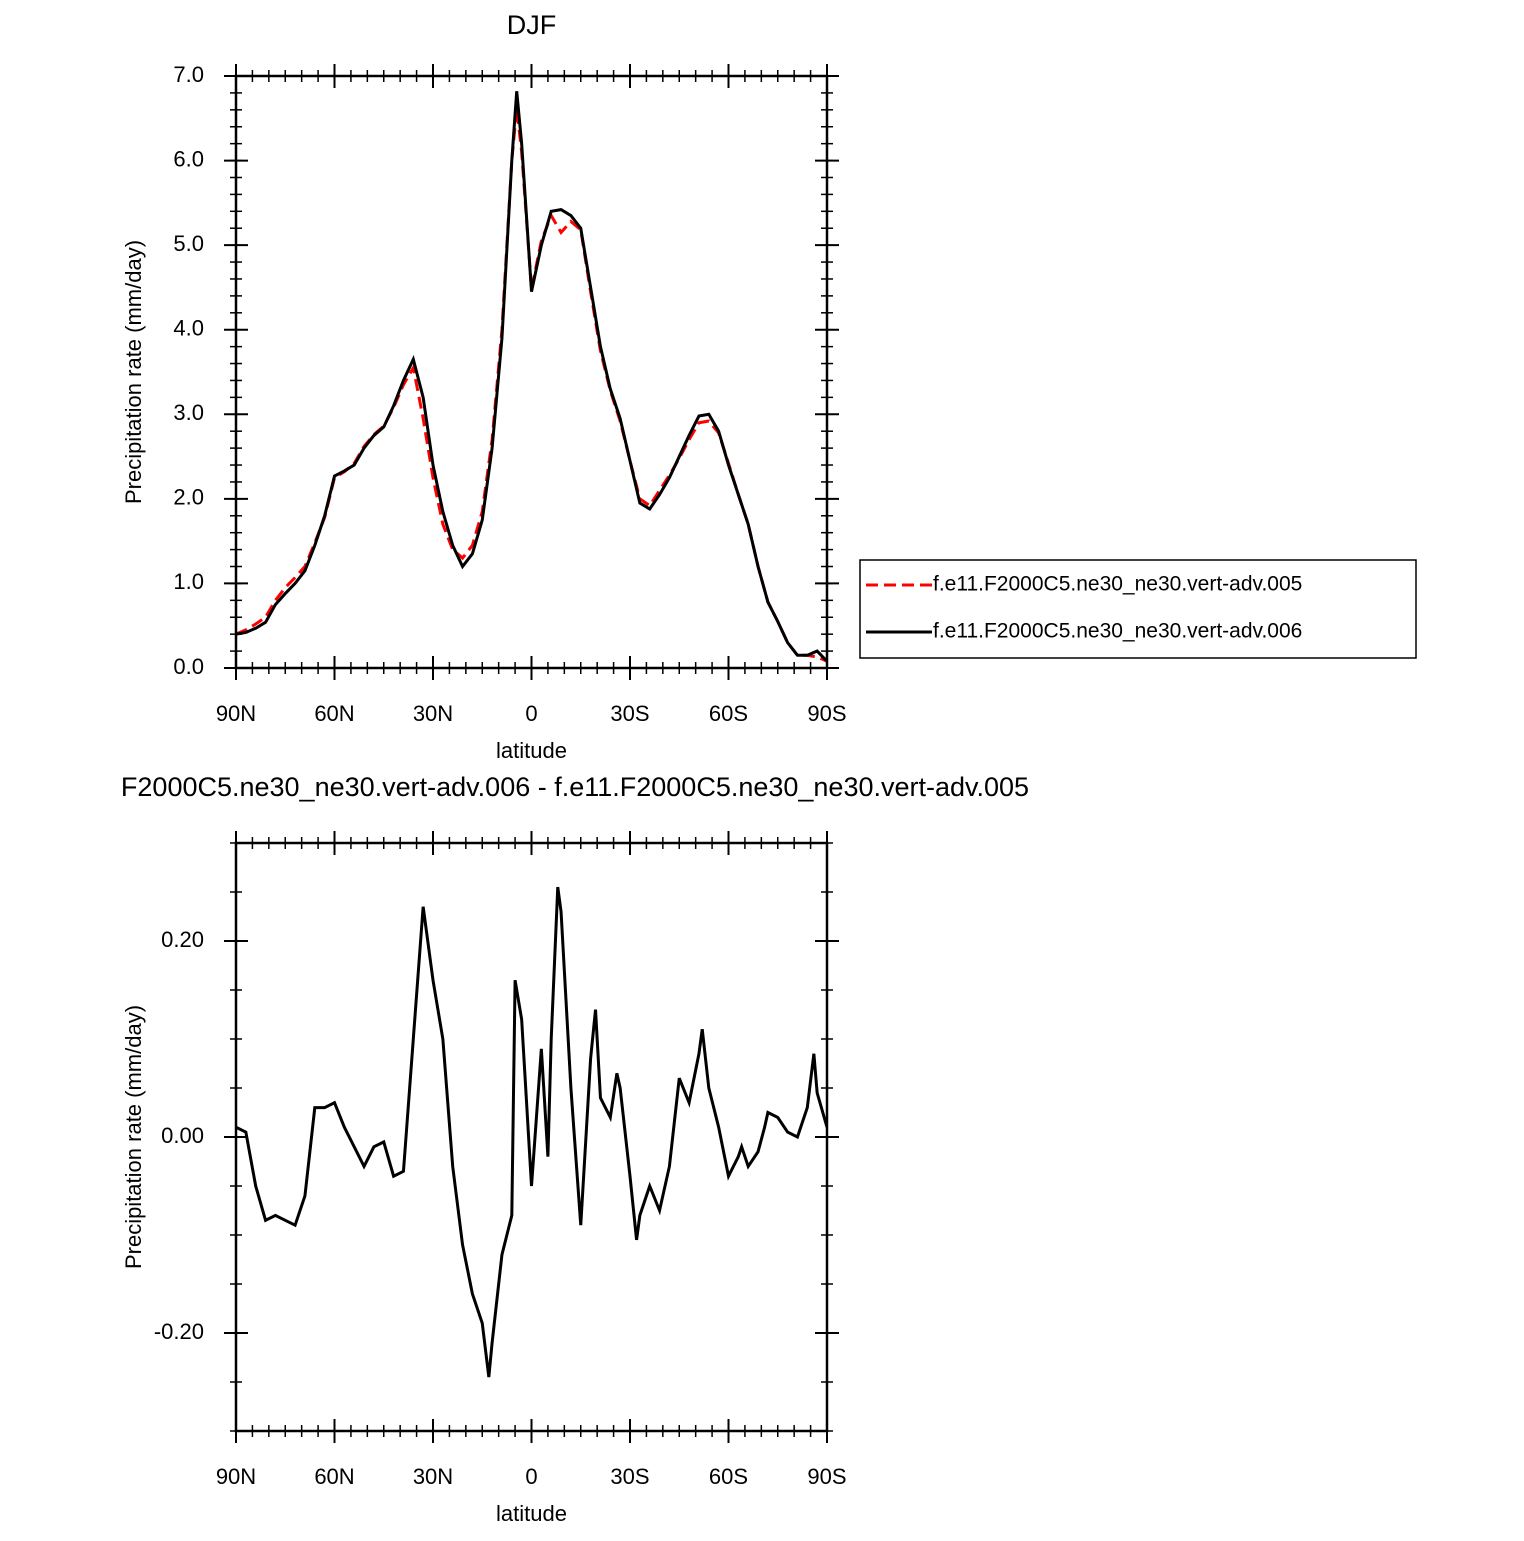  What do you see at coordinates (188, 74) in the screenshot?
I see `y-tick-label: 7.0` at bounding box center [188, 74].